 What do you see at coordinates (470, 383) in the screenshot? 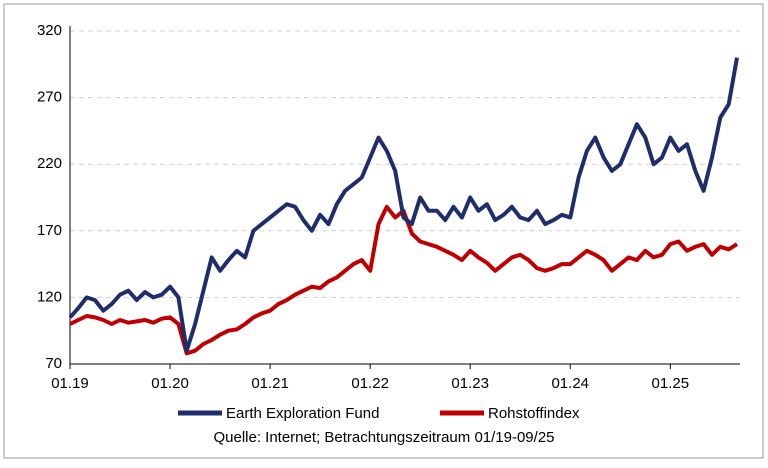
I see `x-tick-label: 01.23` at bounding box center [470, 383].